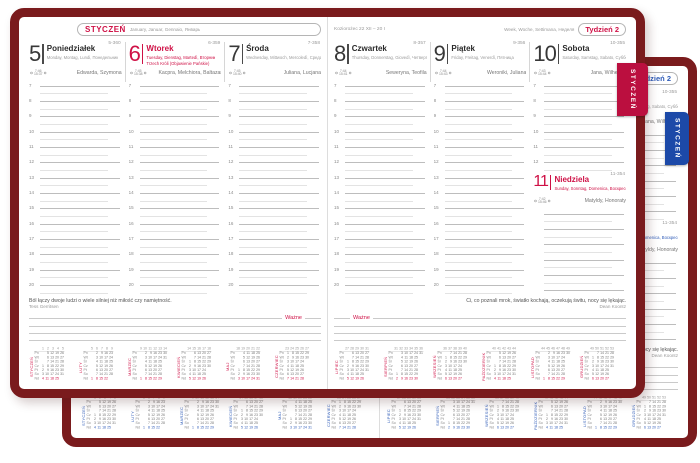 The image size is (700, 463). What do you see at coordinates (62, 366) in the screenshot?
I see `mini-date-cell: 29` at bounding box center [62, 366].